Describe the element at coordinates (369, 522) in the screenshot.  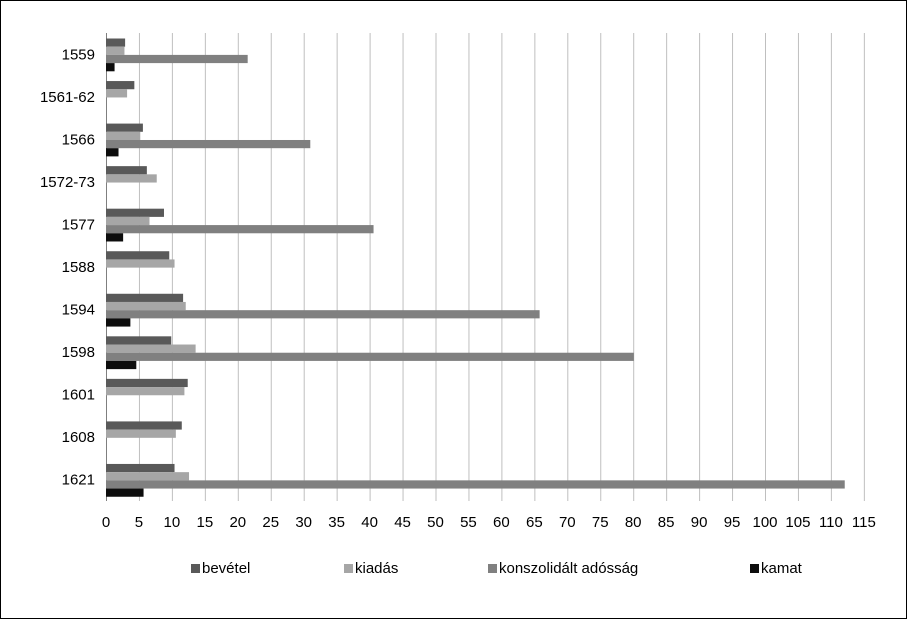
I see `x-tick-label: 40` at that location.